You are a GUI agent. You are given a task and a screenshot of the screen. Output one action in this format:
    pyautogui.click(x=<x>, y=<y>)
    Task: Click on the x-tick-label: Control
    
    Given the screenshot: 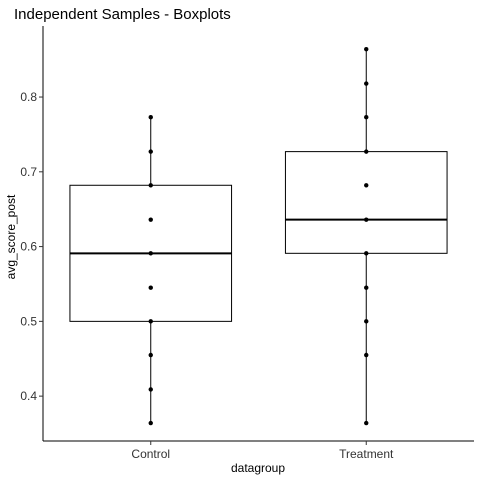 What is the action you would take?
    pyautogui.click(x=150, y=454)
    